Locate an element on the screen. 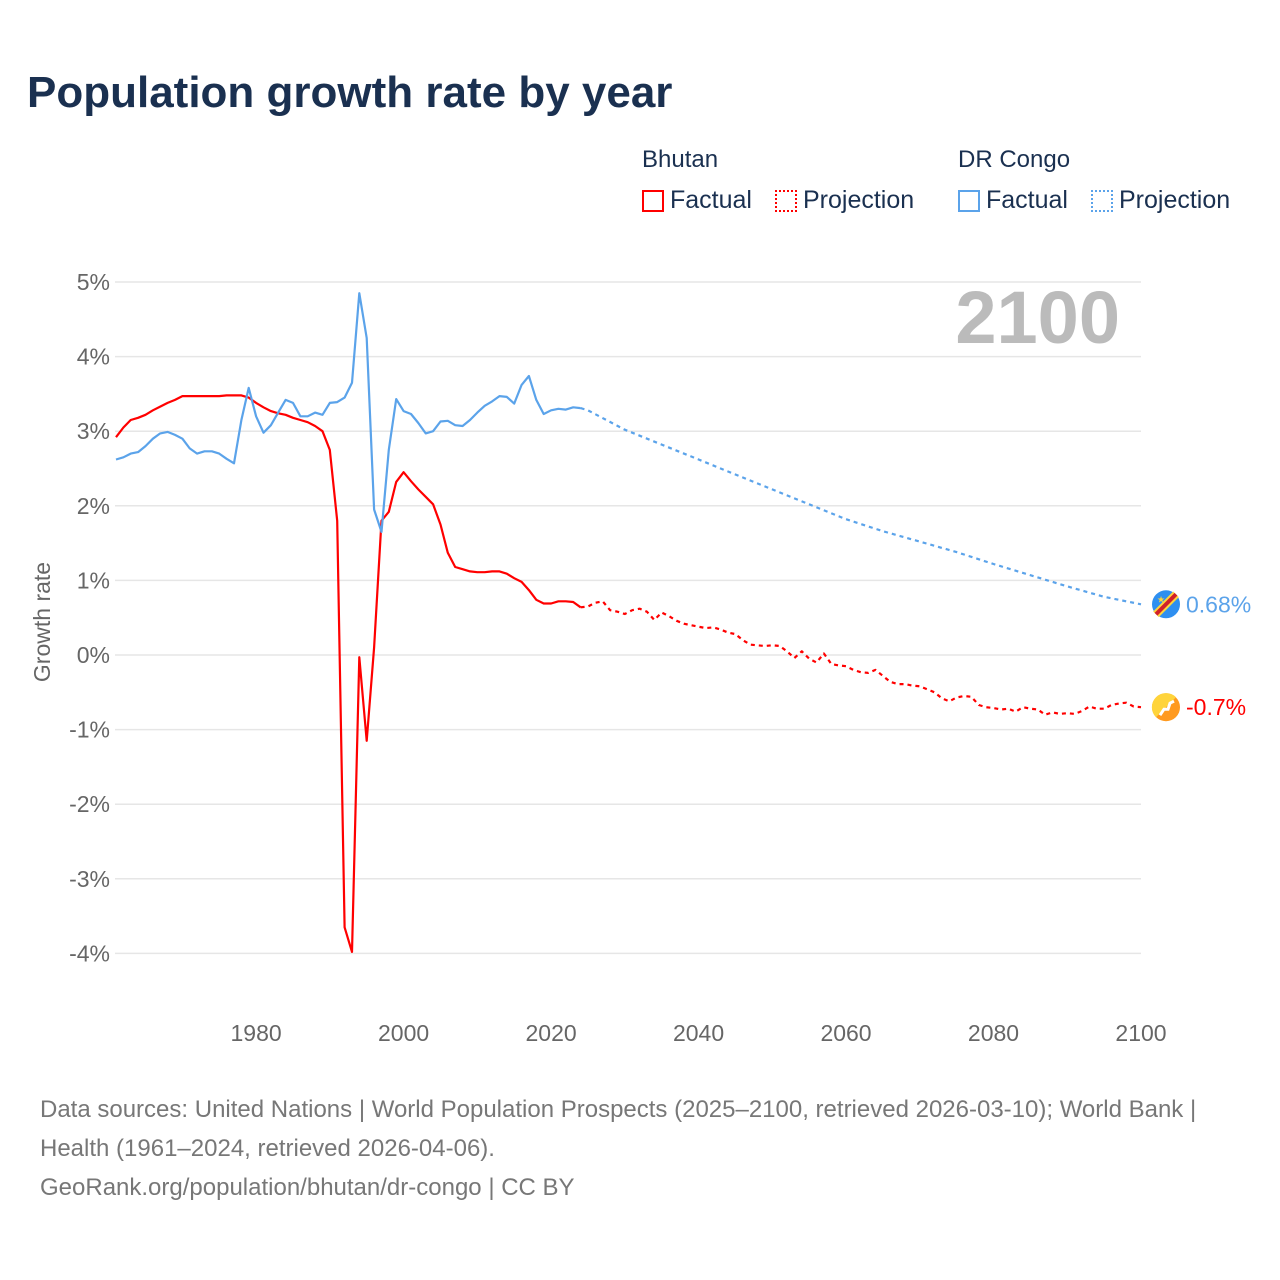 This screenshot has width=1280, height=1280. year-watermark: 2100 is located at coordinates (1037, 317).